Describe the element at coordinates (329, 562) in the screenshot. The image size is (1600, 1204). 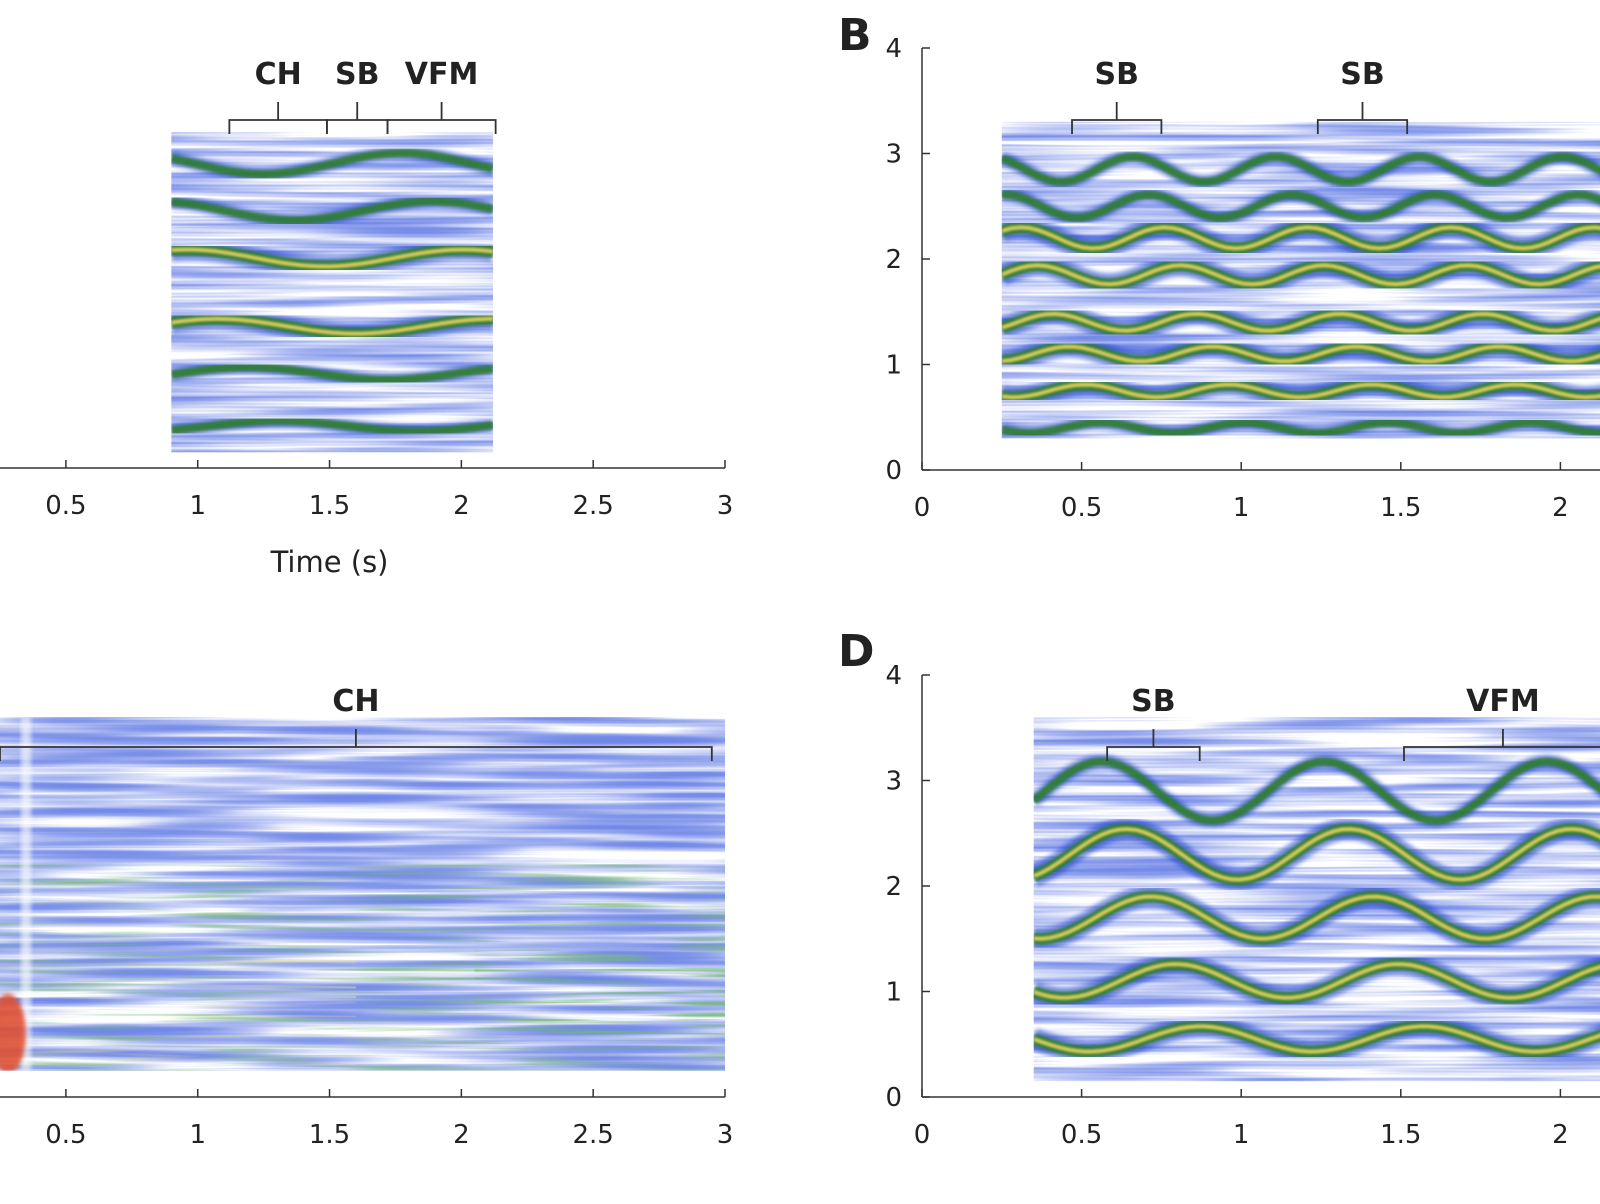
I see `x-axis-label: Time (s)` at that location.